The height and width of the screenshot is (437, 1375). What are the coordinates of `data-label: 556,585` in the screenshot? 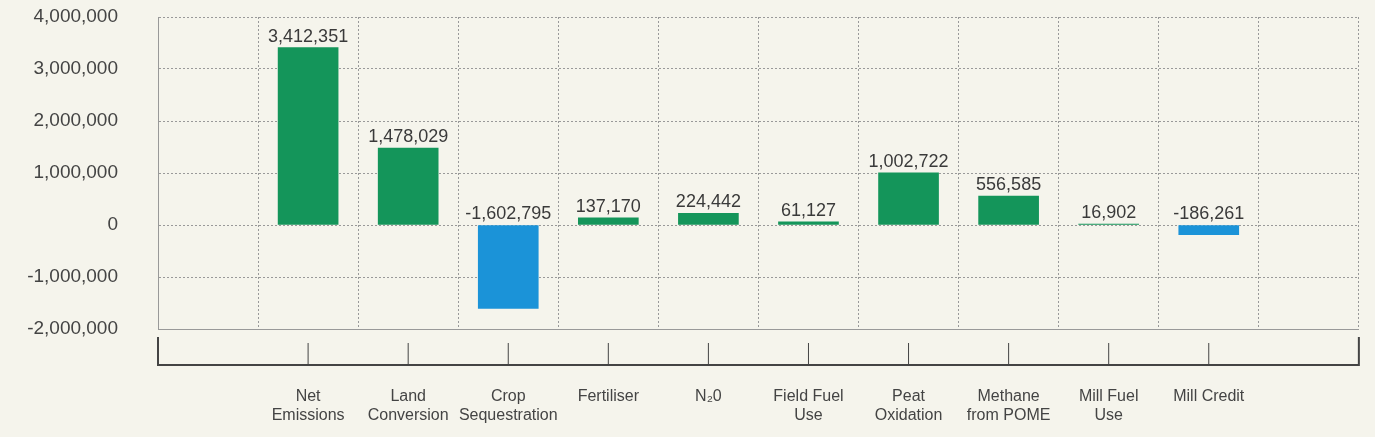 It's located at (1009, 184).